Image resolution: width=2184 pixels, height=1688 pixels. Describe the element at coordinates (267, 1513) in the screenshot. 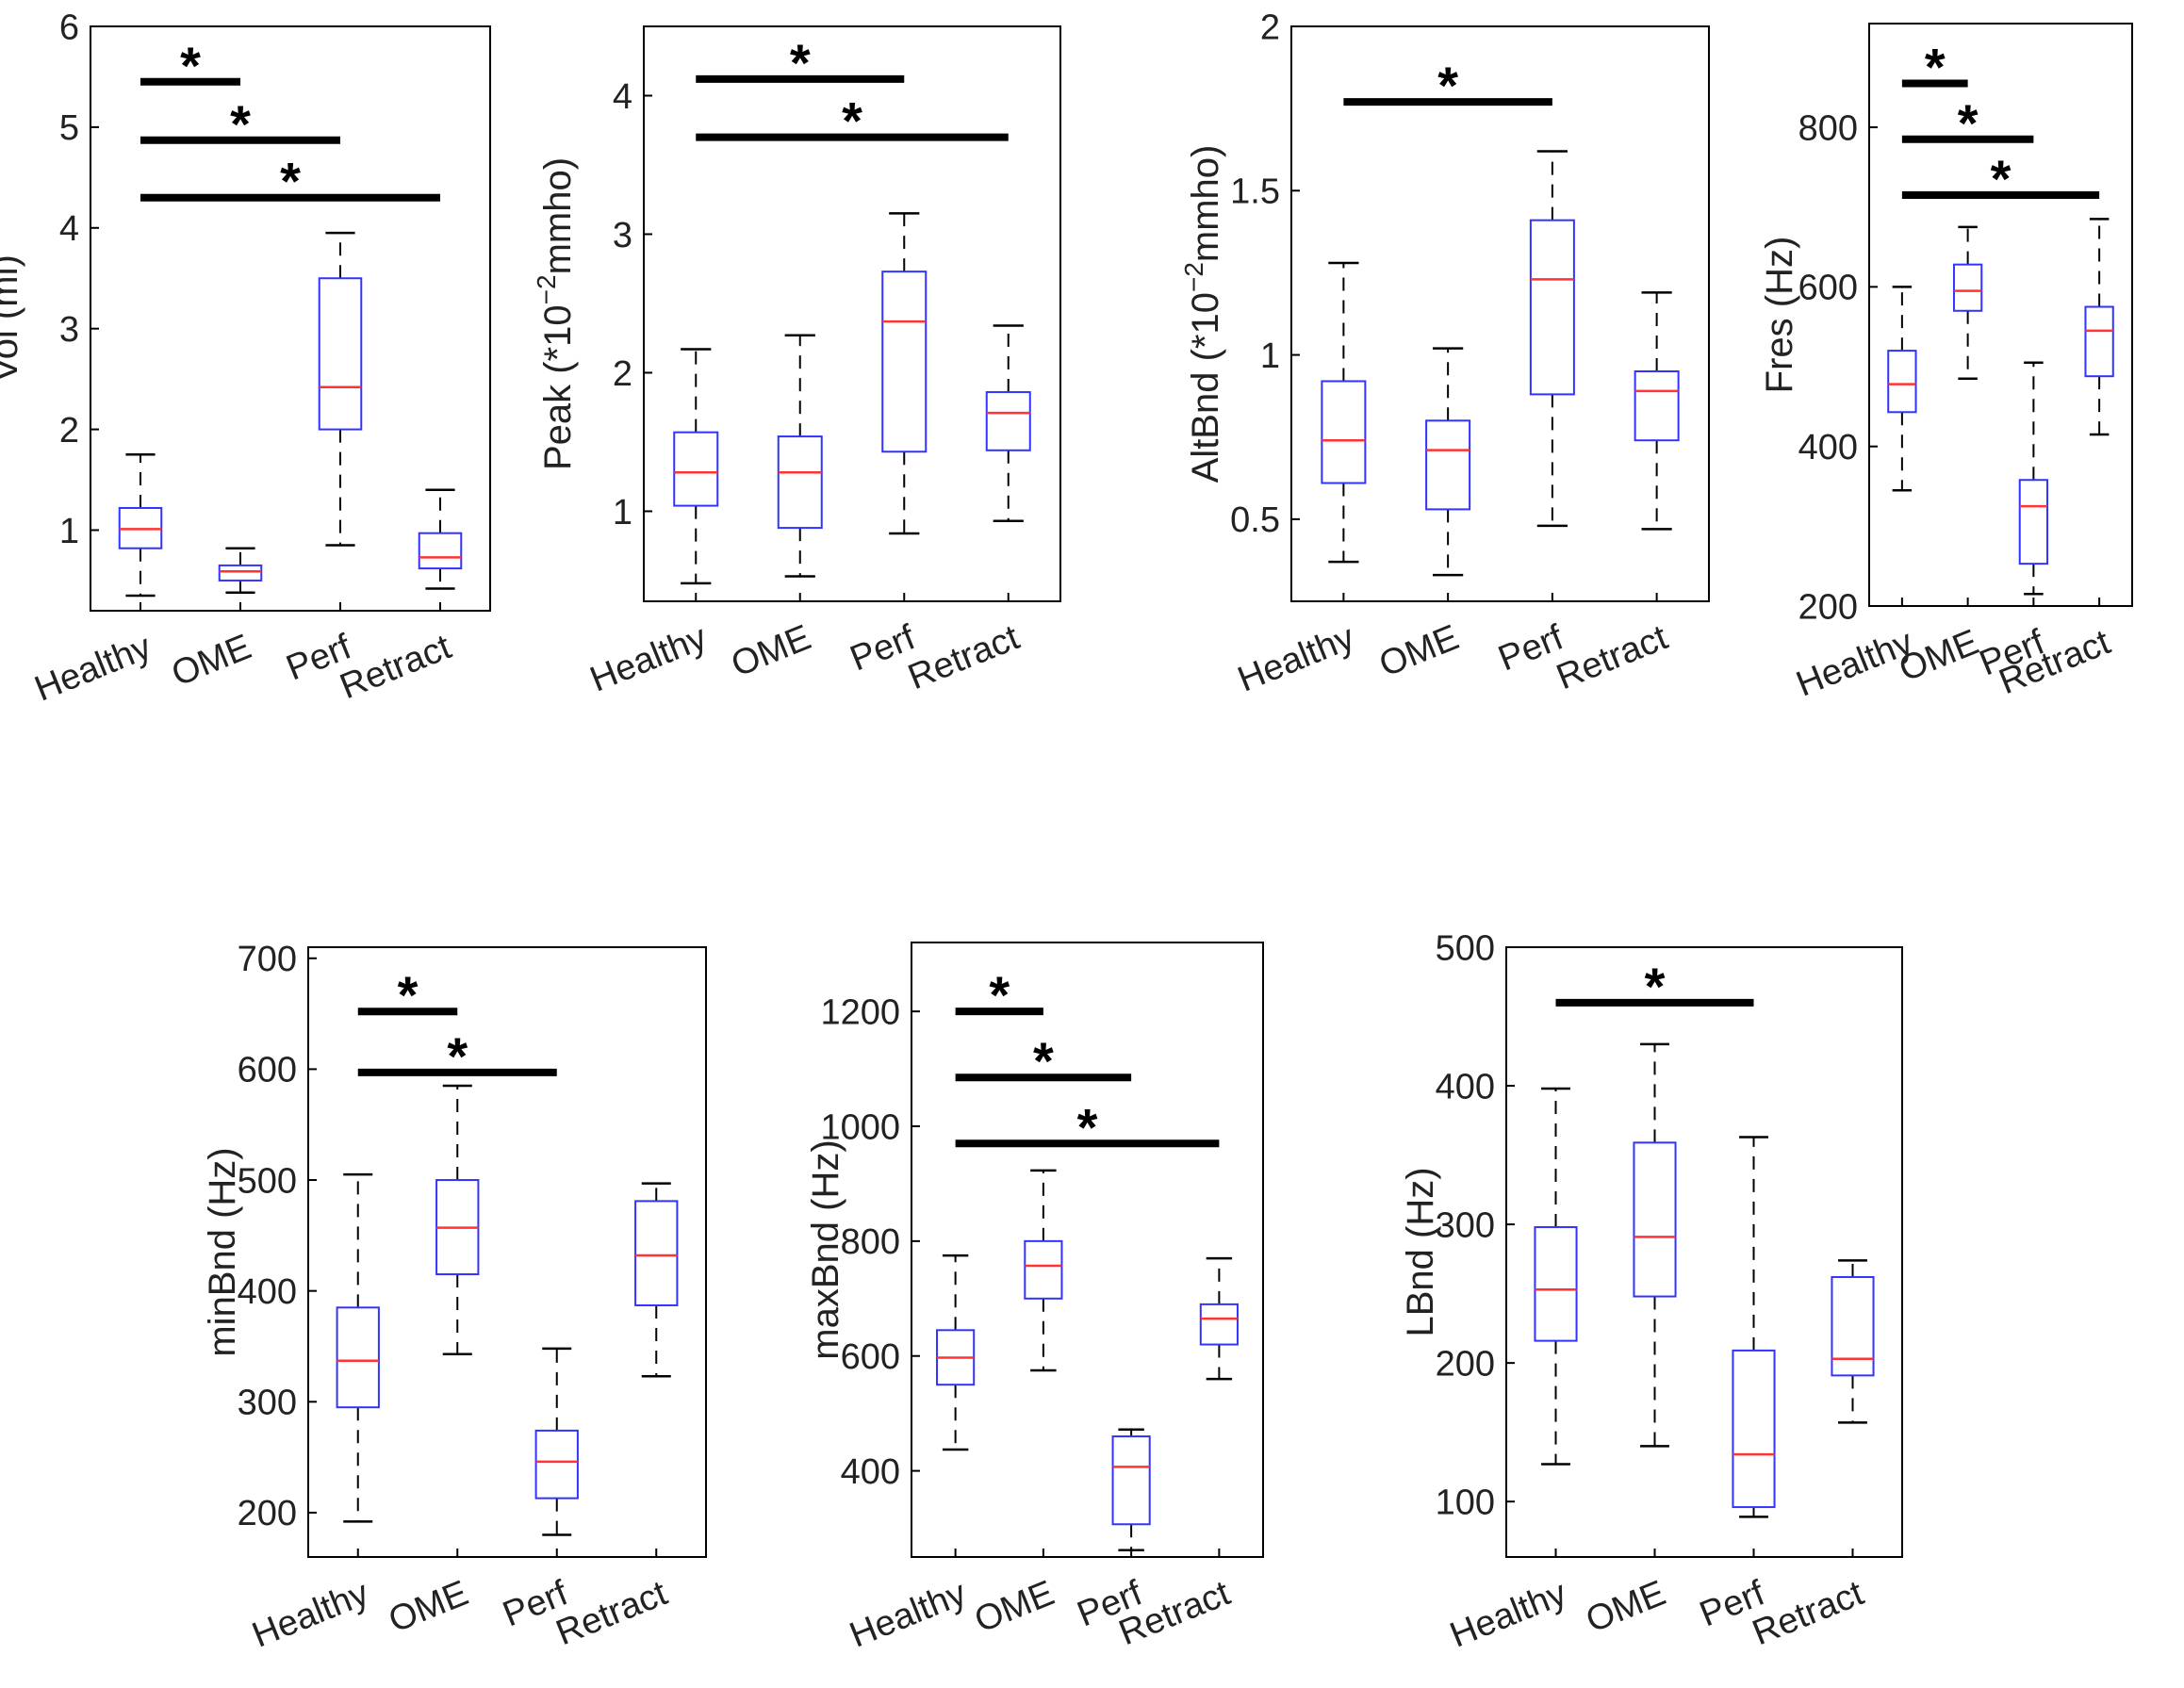

I see `y-tick-label: 200` at that location.